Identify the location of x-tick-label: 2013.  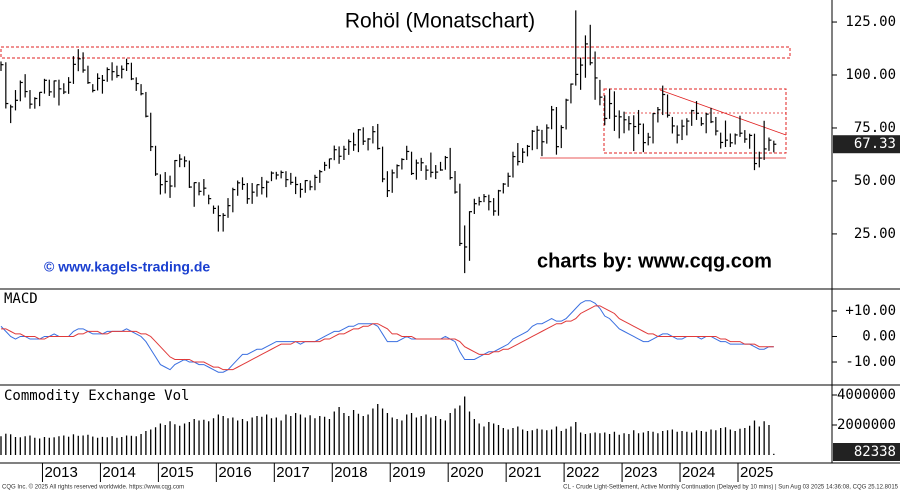
(60, 472).